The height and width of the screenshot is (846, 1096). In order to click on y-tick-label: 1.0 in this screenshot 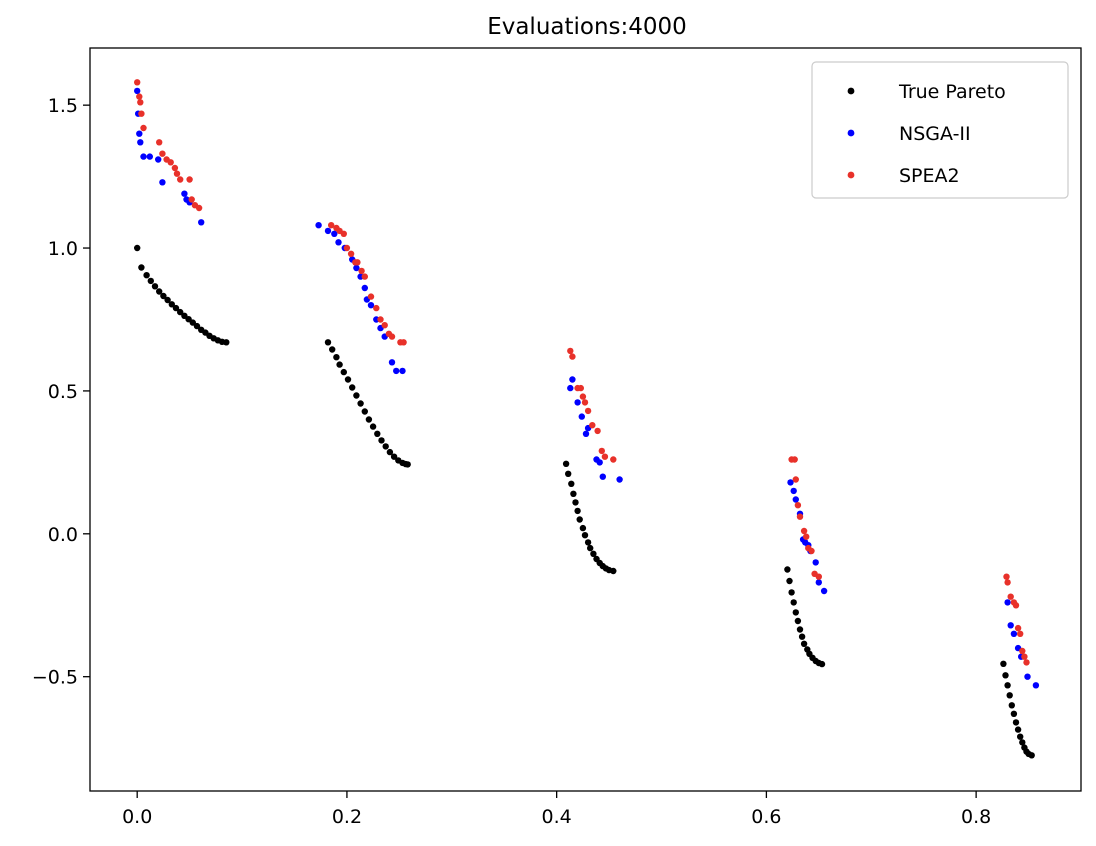, I will do `click(63, 249)`.